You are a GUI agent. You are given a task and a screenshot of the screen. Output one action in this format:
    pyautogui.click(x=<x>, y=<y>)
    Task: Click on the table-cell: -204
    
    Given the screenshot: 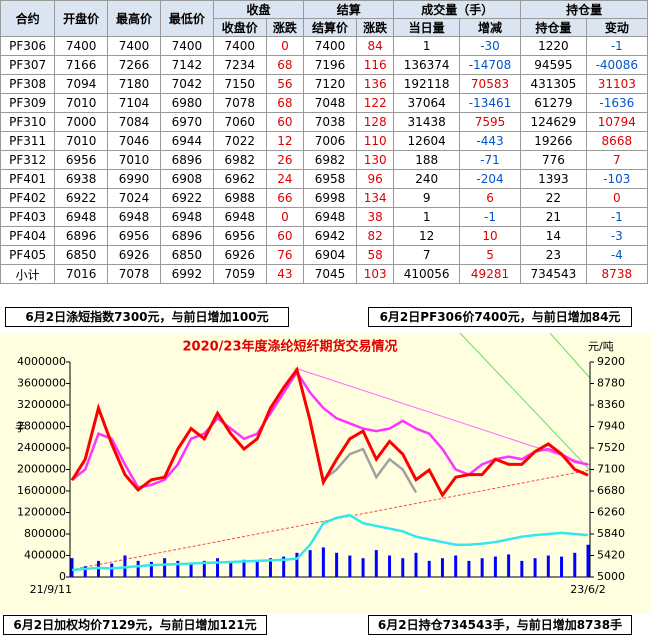 What is the action you would take?
    pyautogui.click(x=490, y=179)
    